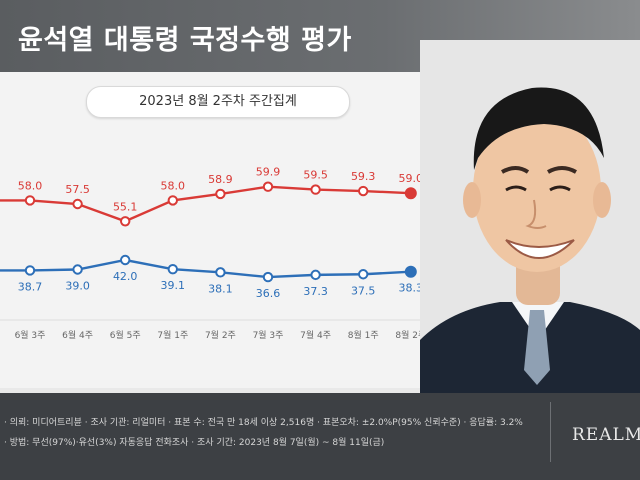 The image size is (640, 480). I want to click on chart-subtitle: 2023년 8월 2주차 주간집계, so click(218, 101).